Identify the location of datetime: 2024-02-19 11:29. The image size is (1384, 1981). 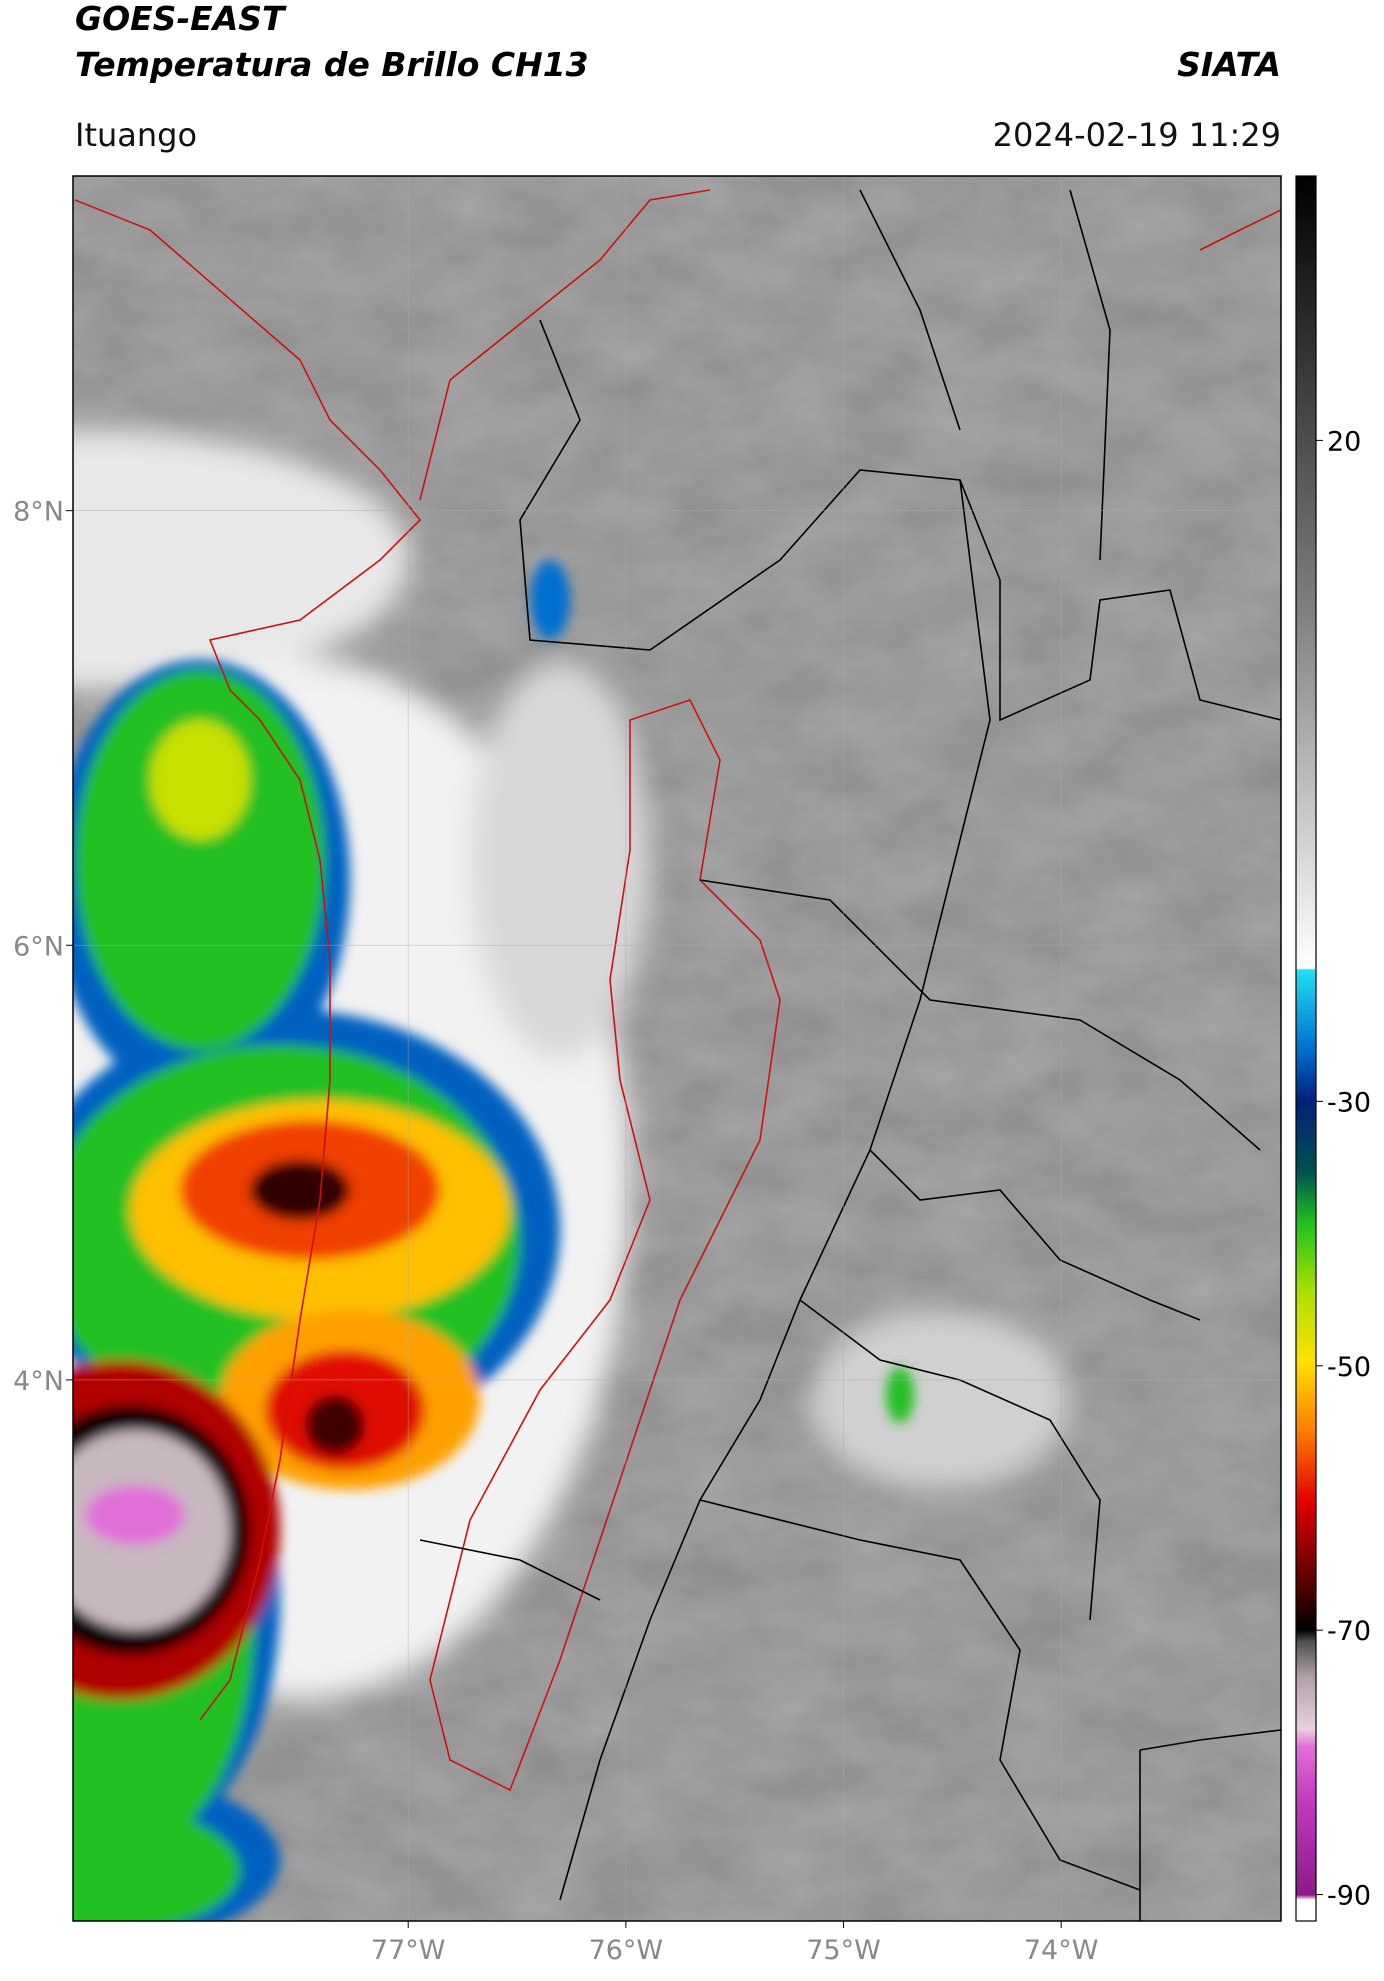
(1137, 135).